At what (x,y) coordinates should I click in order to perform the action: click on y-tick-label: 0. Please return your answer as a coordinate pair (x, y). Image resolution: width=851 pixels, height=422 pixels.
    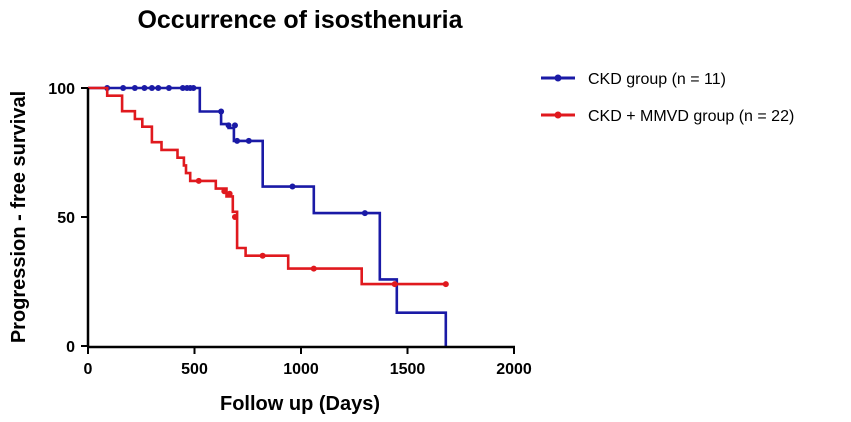
    Looking at the image, I should click on (70, 347).